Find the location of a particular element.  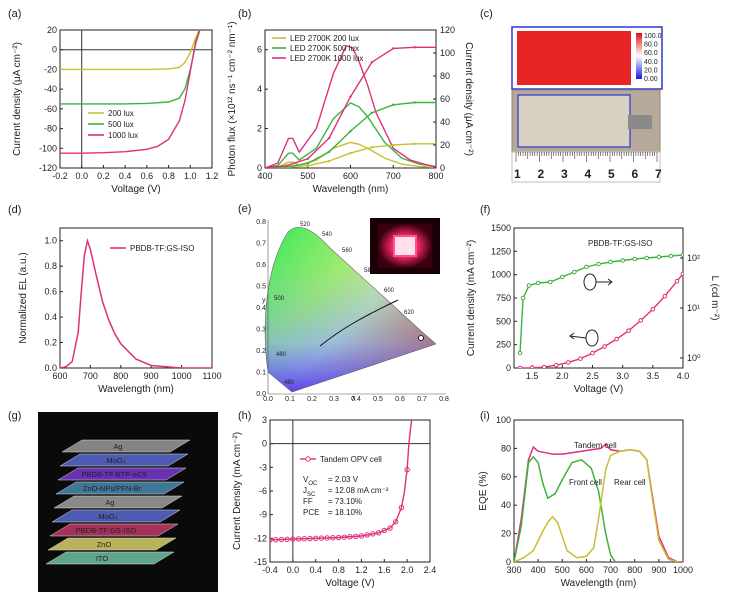

ruler-number: 5 is located at coordinates (611, 174).